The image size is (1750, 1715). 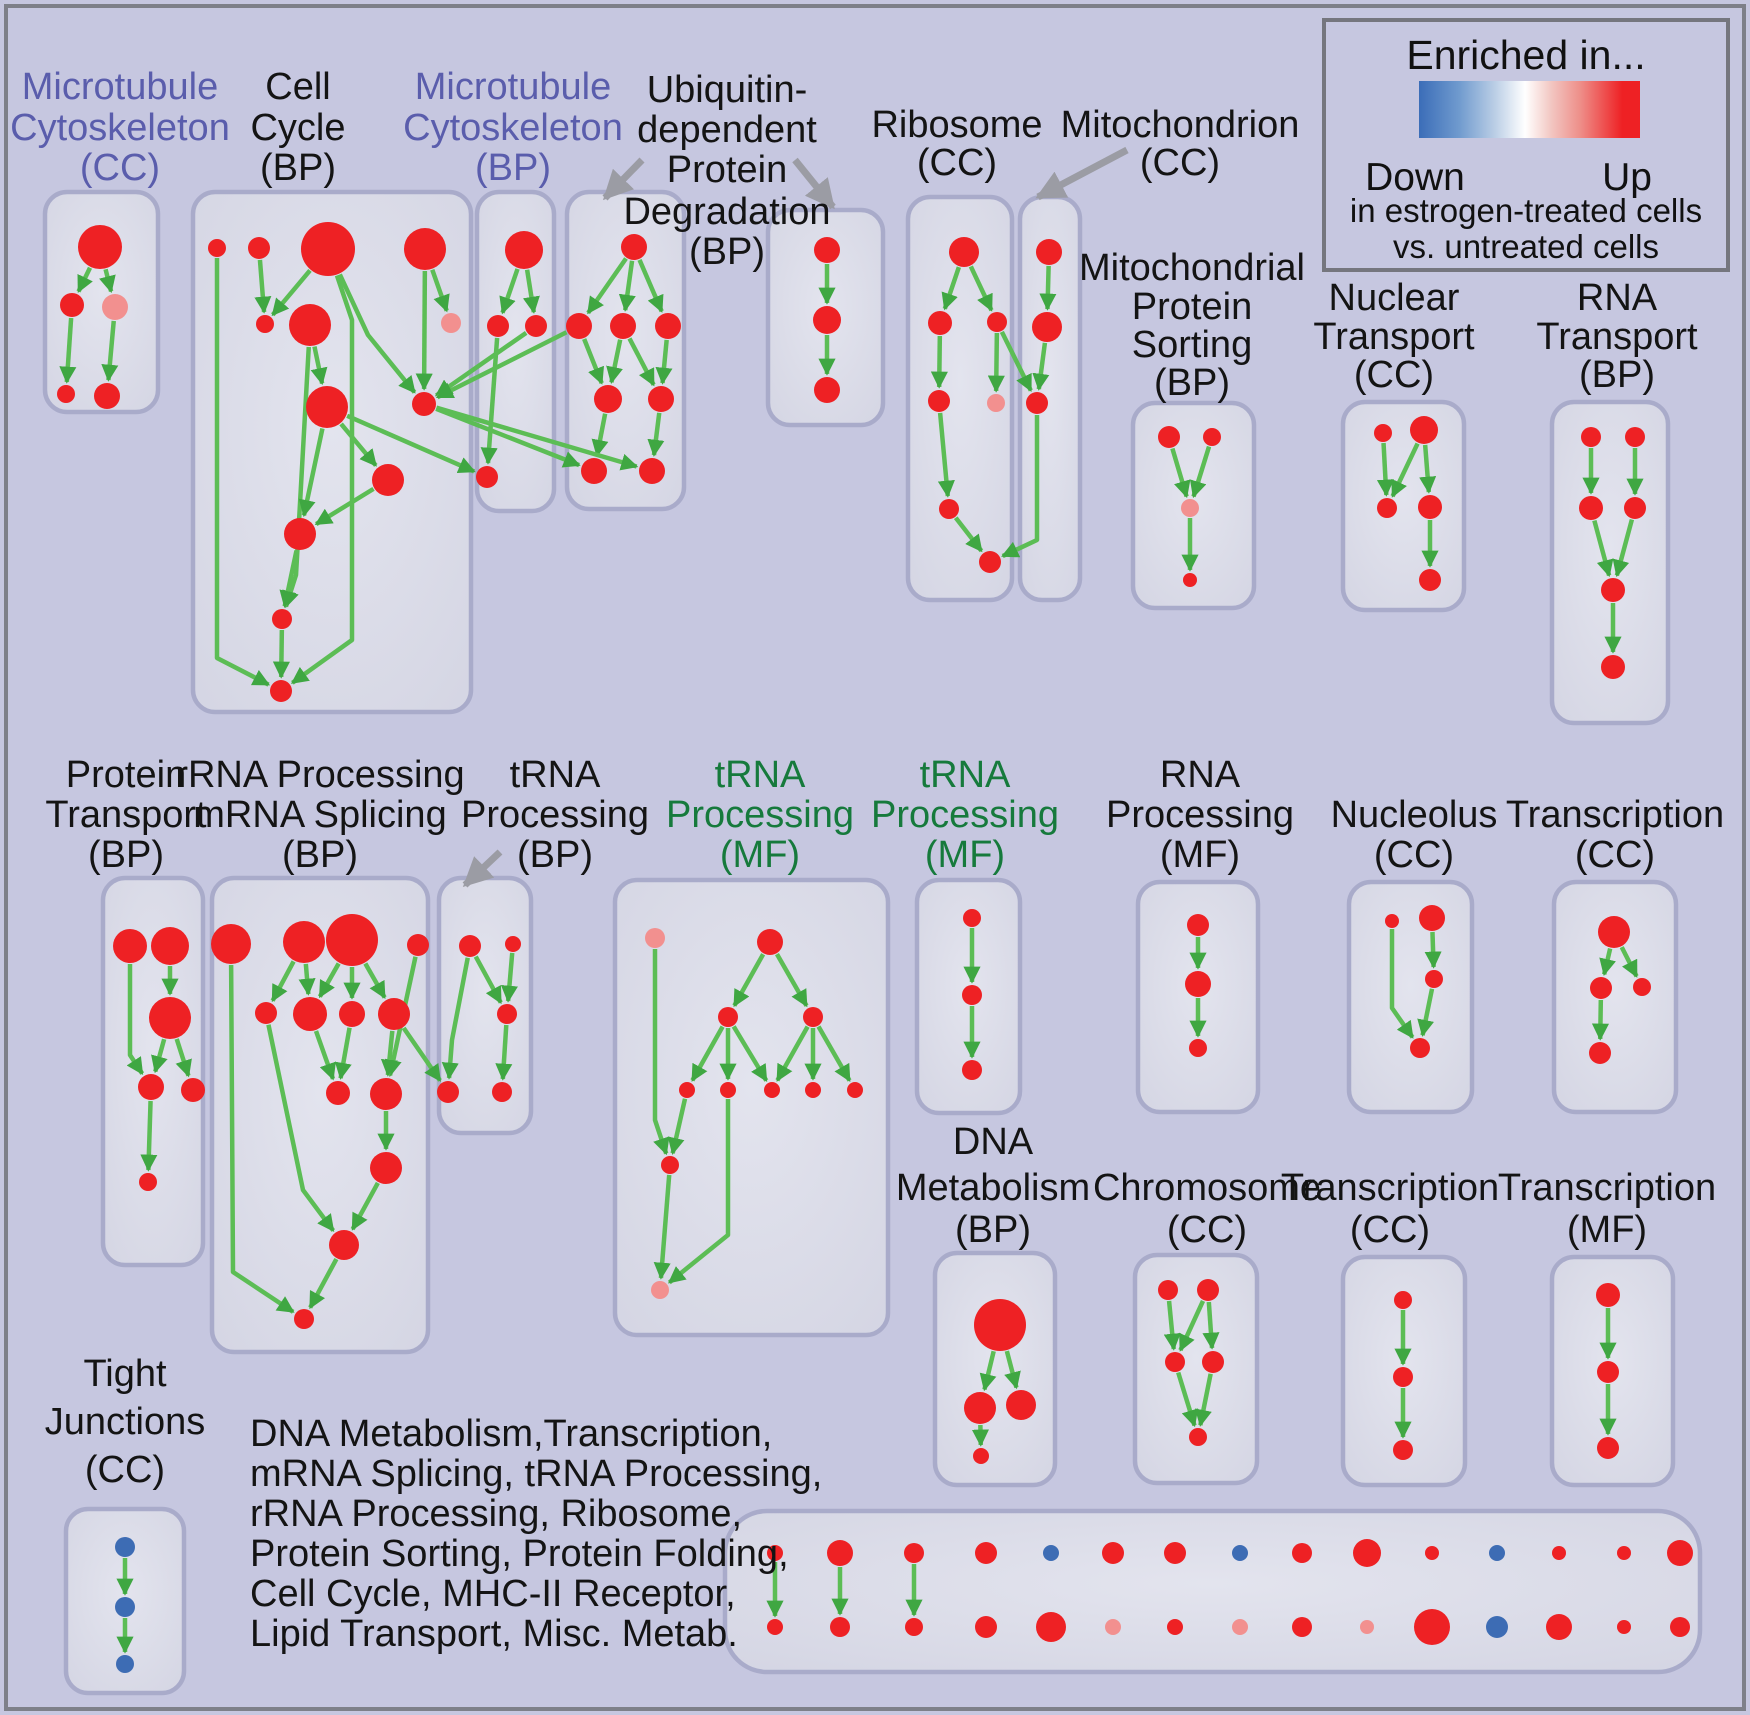 What do you see at coordinates (126, 855) in the screenshot?
I see `cluster-label-prot_t: (BP)` at bounding box center [126, 855].